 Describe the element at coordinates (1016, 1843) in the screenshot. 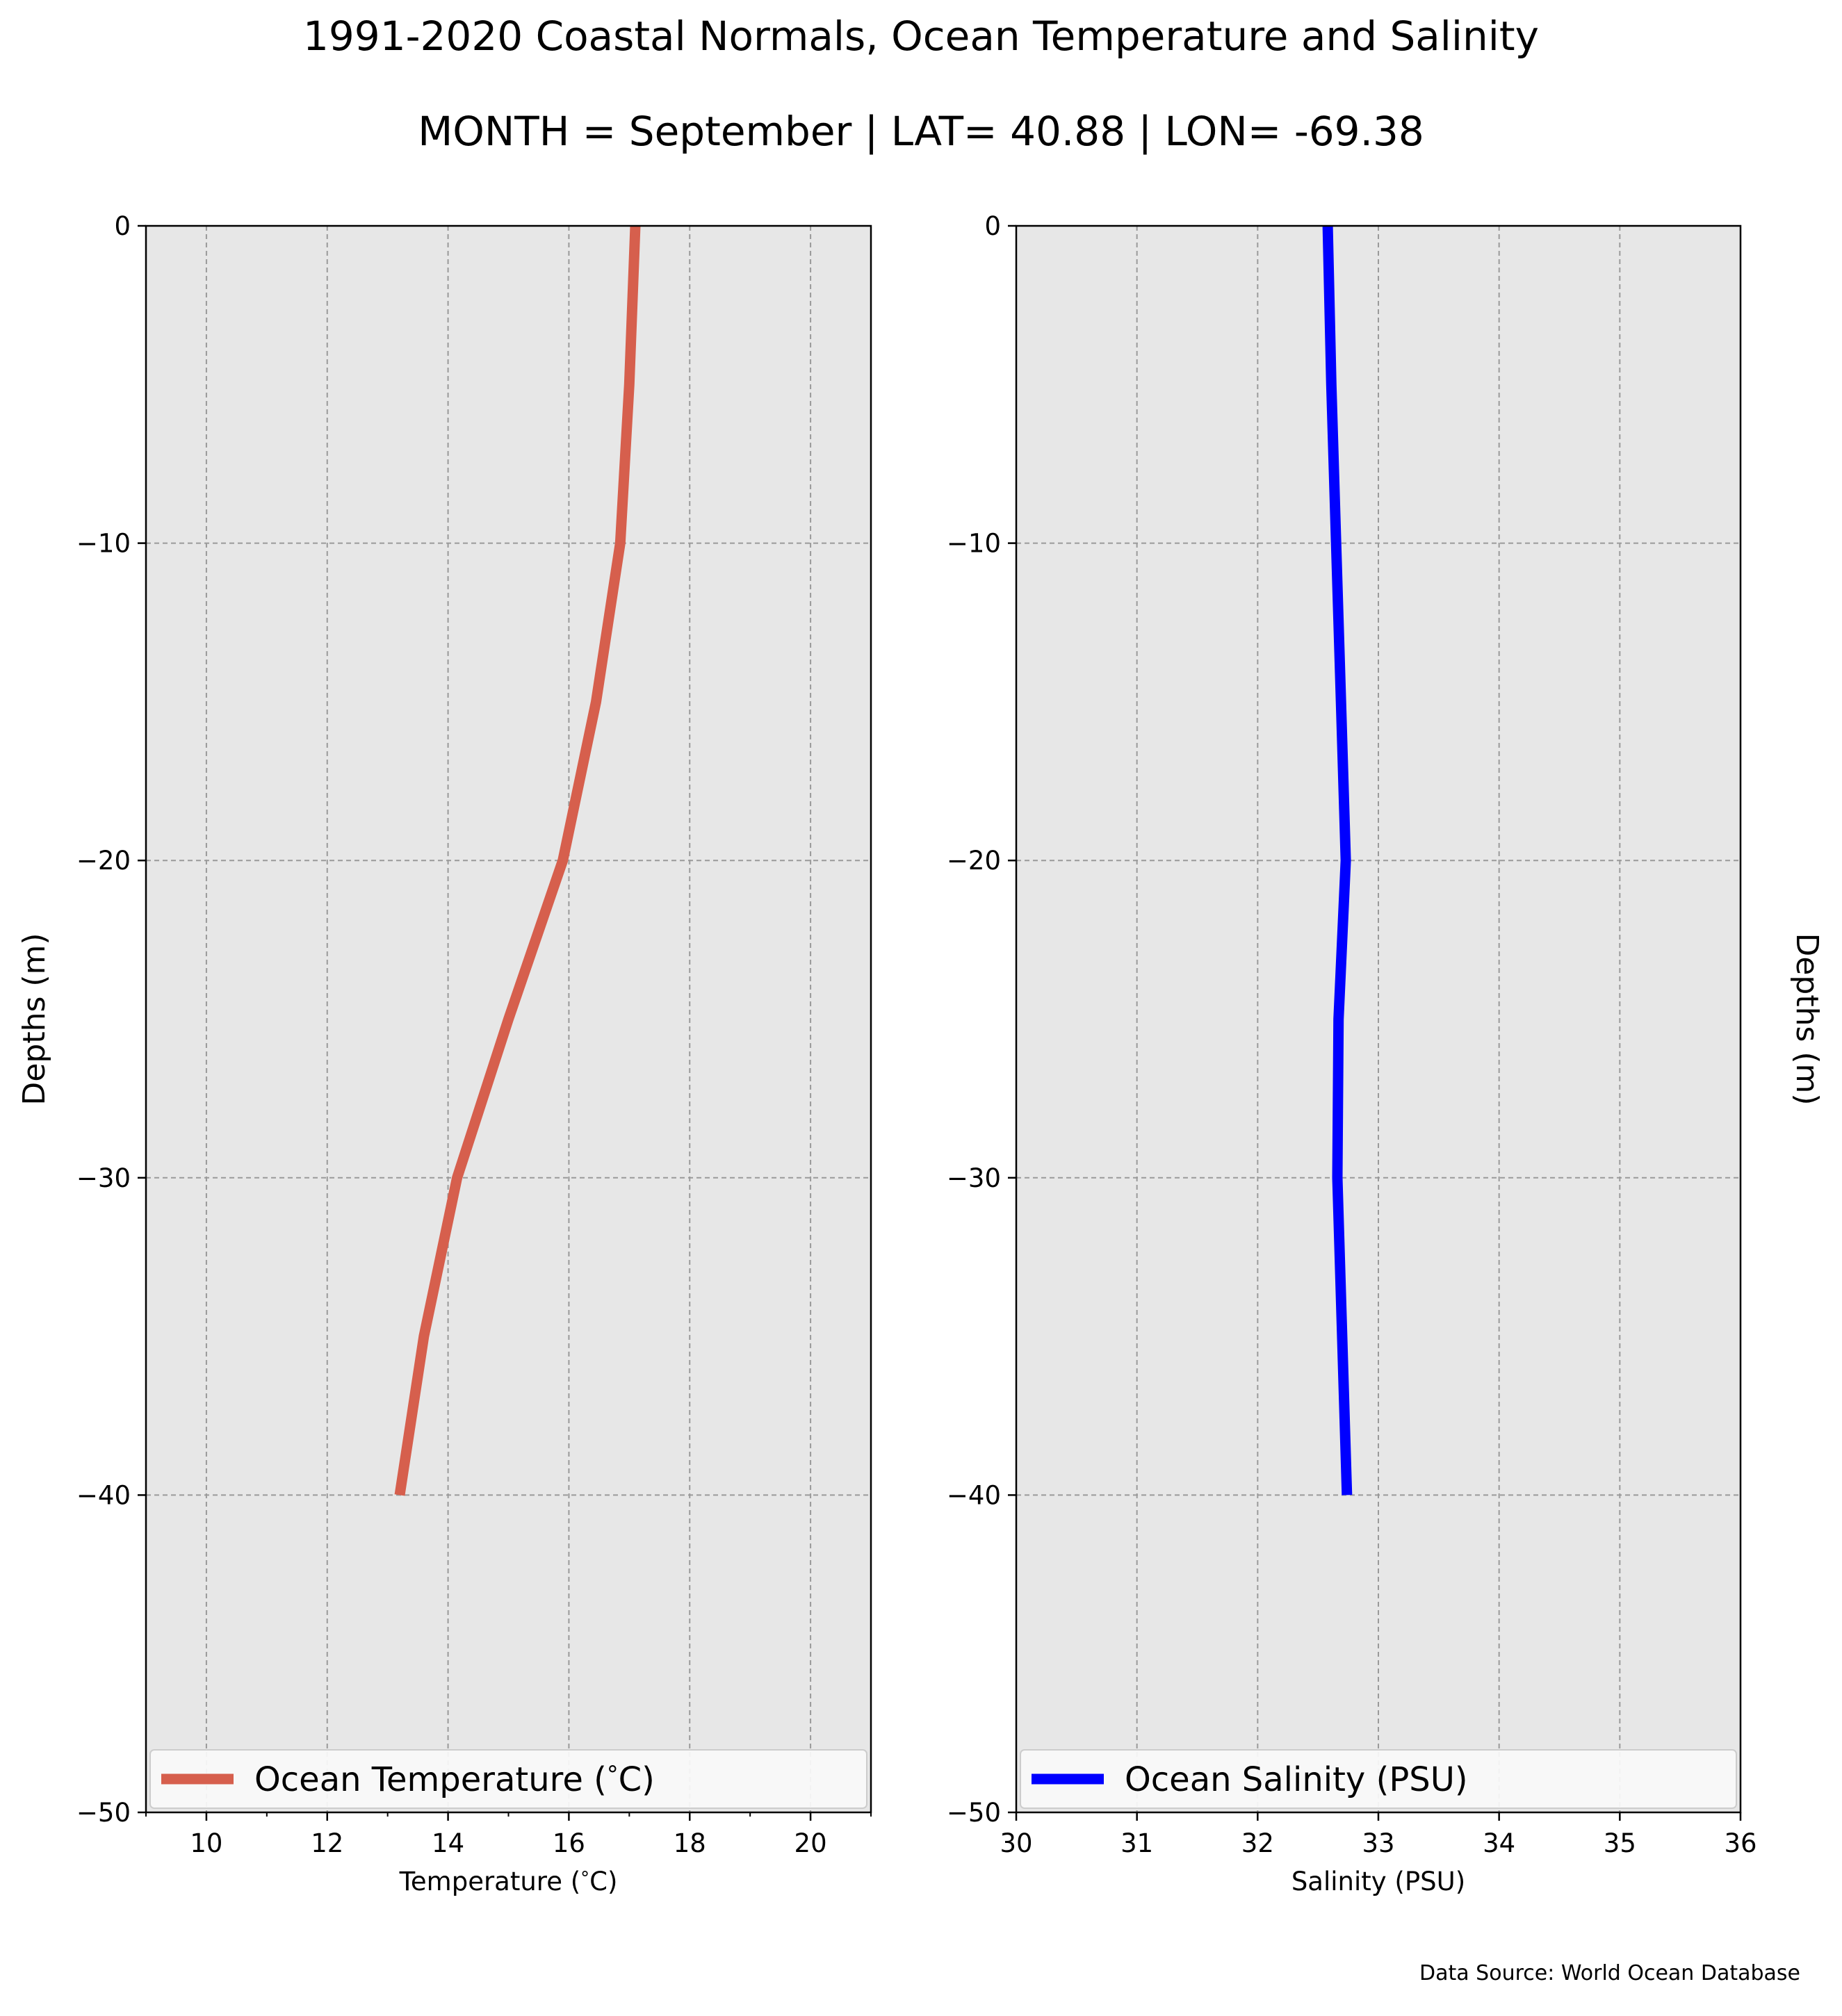

I see `x-tick-label: 30` at that location.